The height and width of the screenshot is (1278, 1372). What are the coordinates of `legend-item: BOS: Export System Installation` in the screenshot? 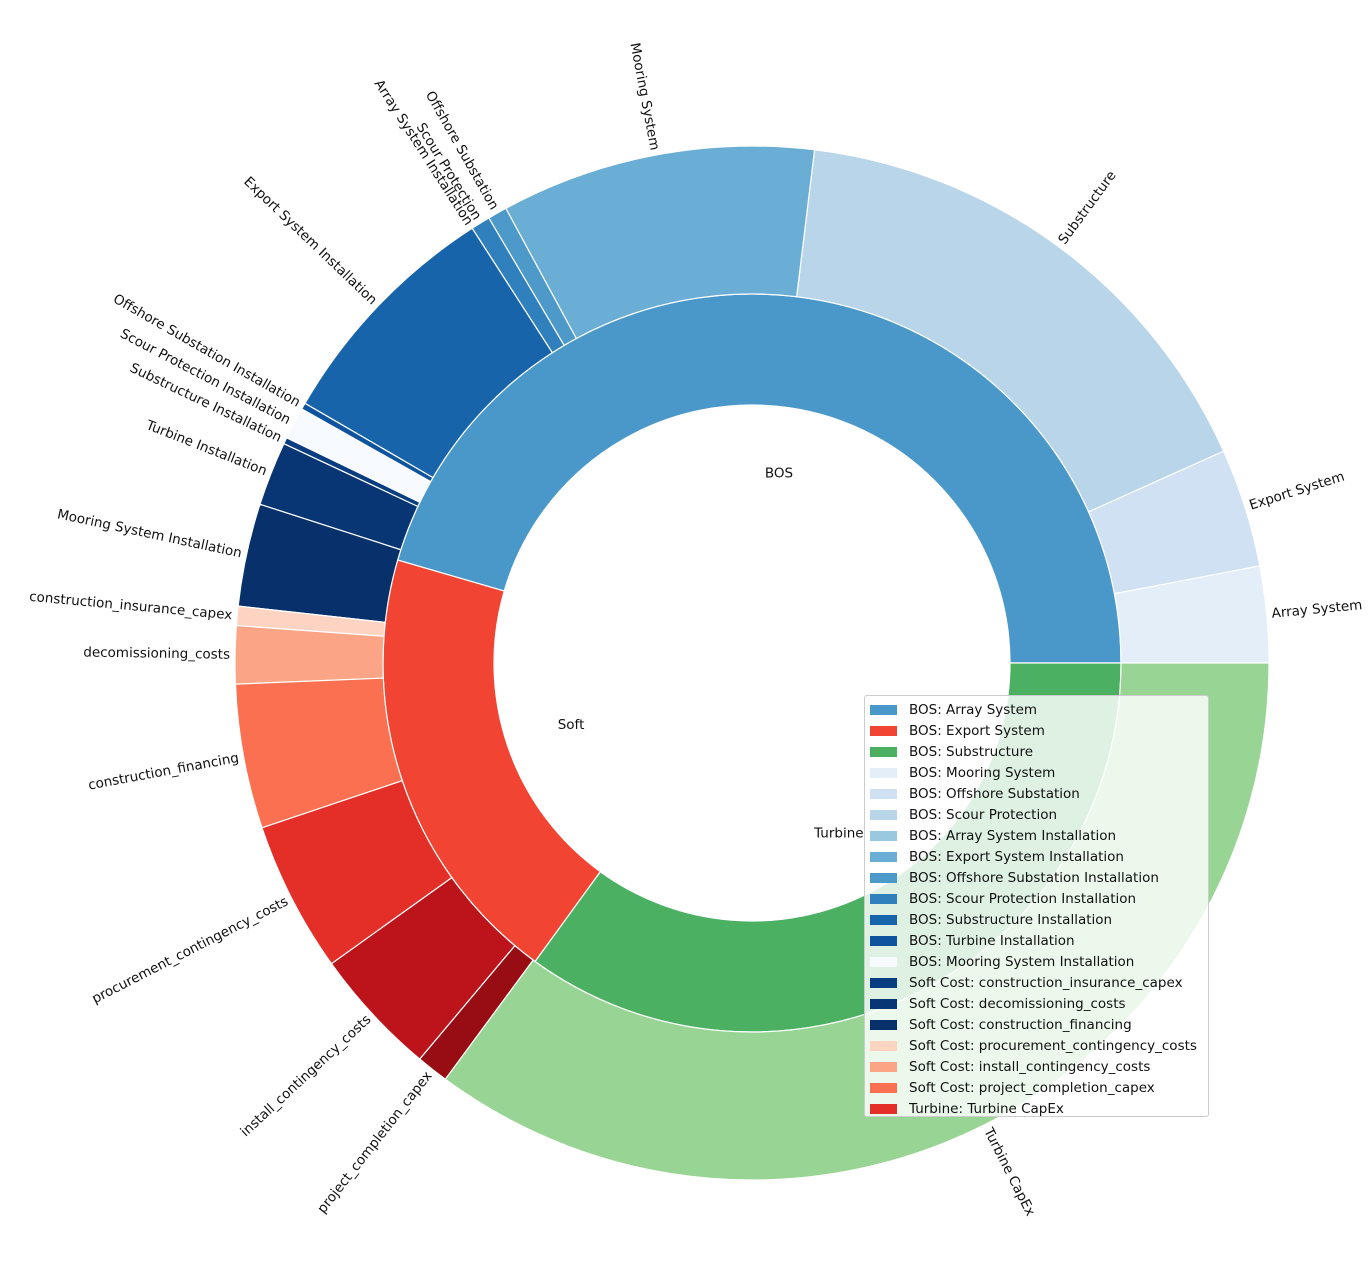 It's located at (1039, 856).